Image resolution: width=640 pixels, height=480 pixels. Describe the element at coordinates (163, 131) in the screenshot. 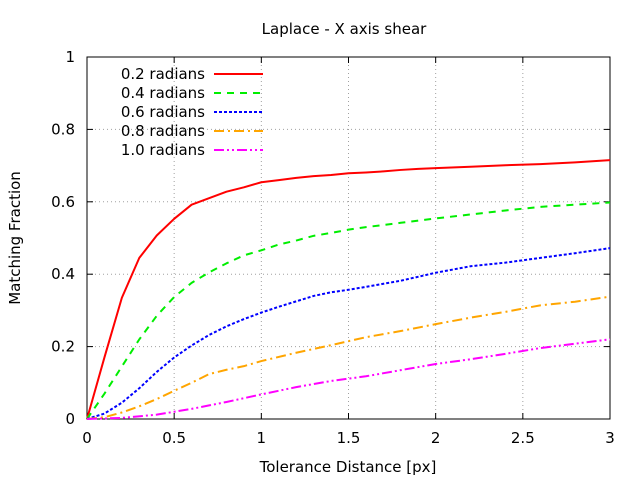

I see `legend-label: 0.8 radians` at that location.